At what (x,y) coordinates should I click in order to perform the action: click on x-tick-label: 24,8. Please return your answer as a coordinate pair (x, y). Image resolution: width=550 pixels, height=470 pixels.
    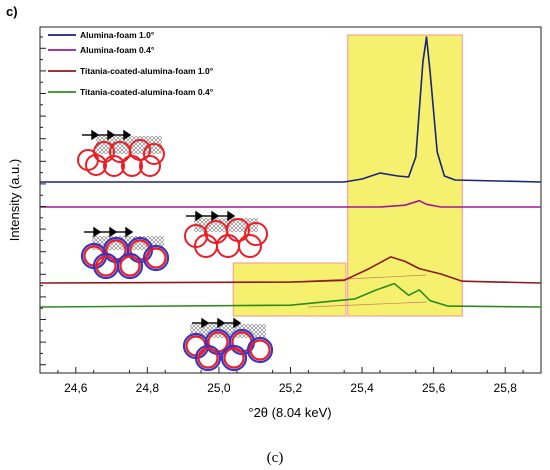
    Looking at the image, I should click on (148, 388).